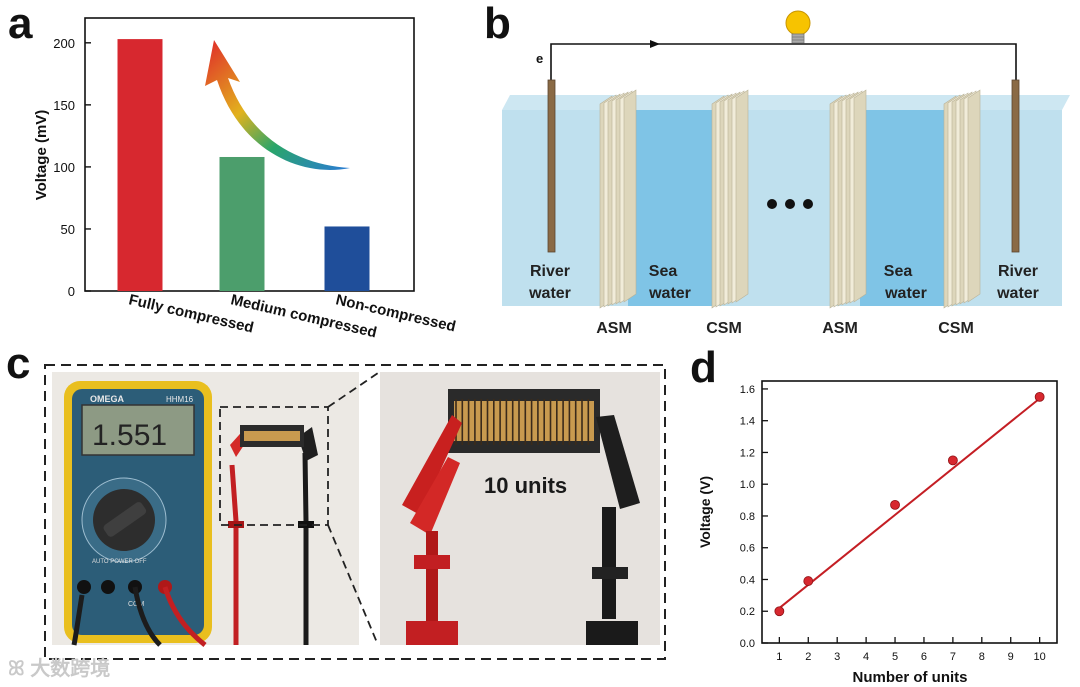  I want to click on y-tick-label-d: 1.4, so click(747, 422).